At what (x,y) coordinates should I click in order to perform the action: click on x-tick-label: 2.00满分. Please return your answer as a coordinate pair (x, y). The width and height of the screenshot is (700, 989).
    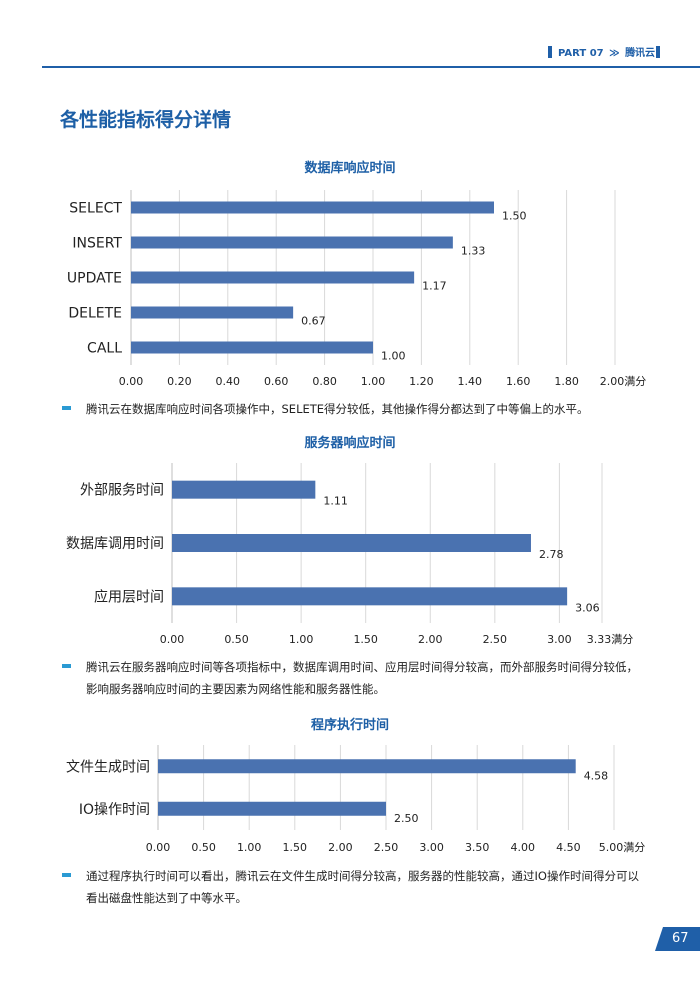
    Looking at the image, I should click on (623, 381).